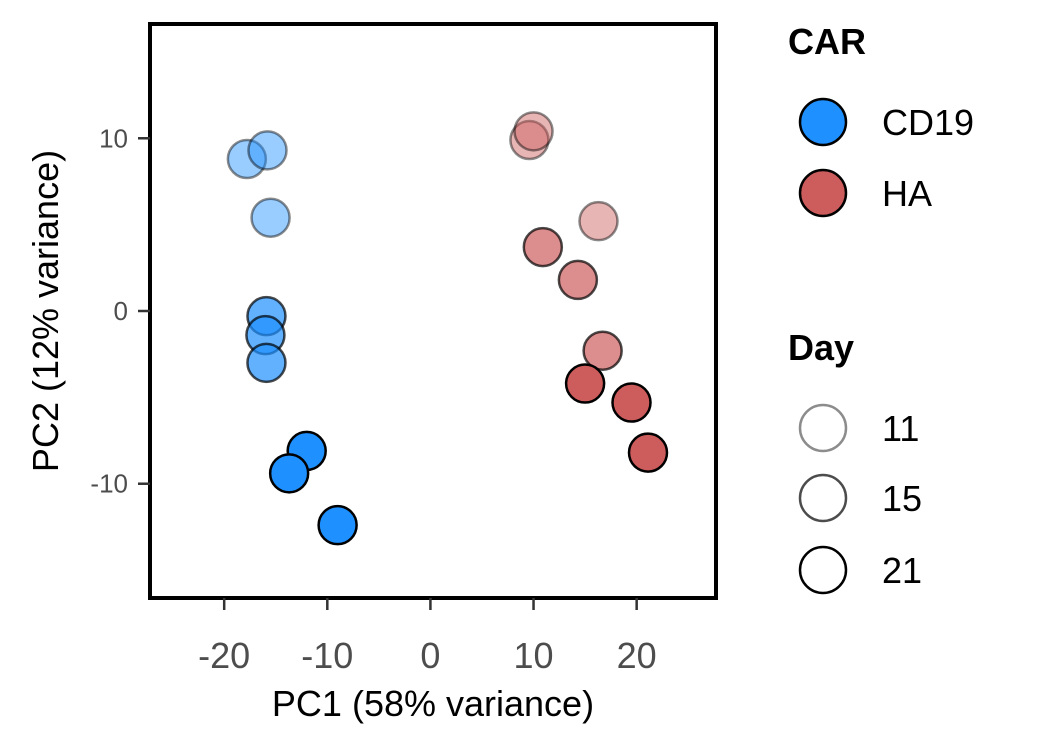 The image size is (1050, 750). Describe the element at coordinates (224, 655) in the screenshot. I see `x-tick-label: -20` at that location.